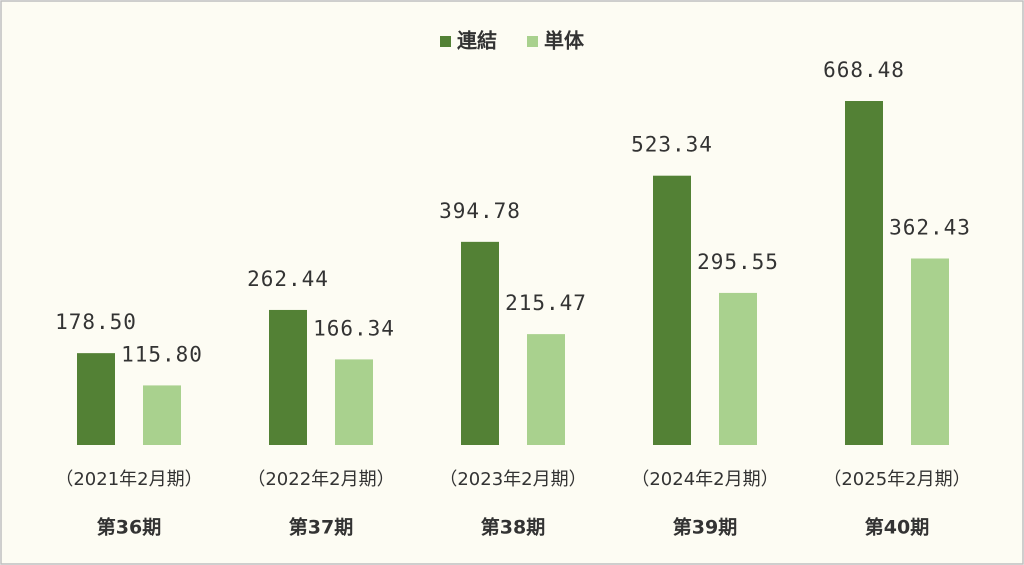 This screenshot has height=565, width=1024. What do you see at coordinates (930, 227) in the screenshot?
I see `value-label: 362.43` at bounding box center [930, 227].